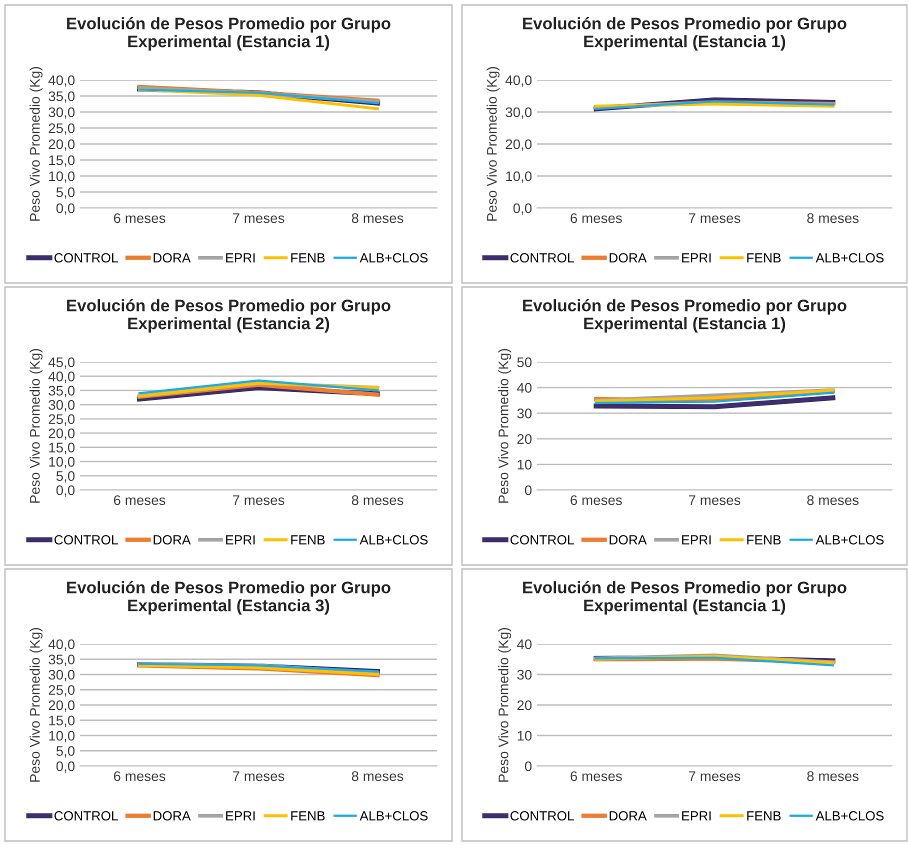 This screenshot has height=845, width=908. What do you see at coordinates (228, 598) in the screenshot?
I see `chart-title: Evolución de Pesos Promedio por Grupo Experimental (Estancia 3)` at bounding box center [228, 598].